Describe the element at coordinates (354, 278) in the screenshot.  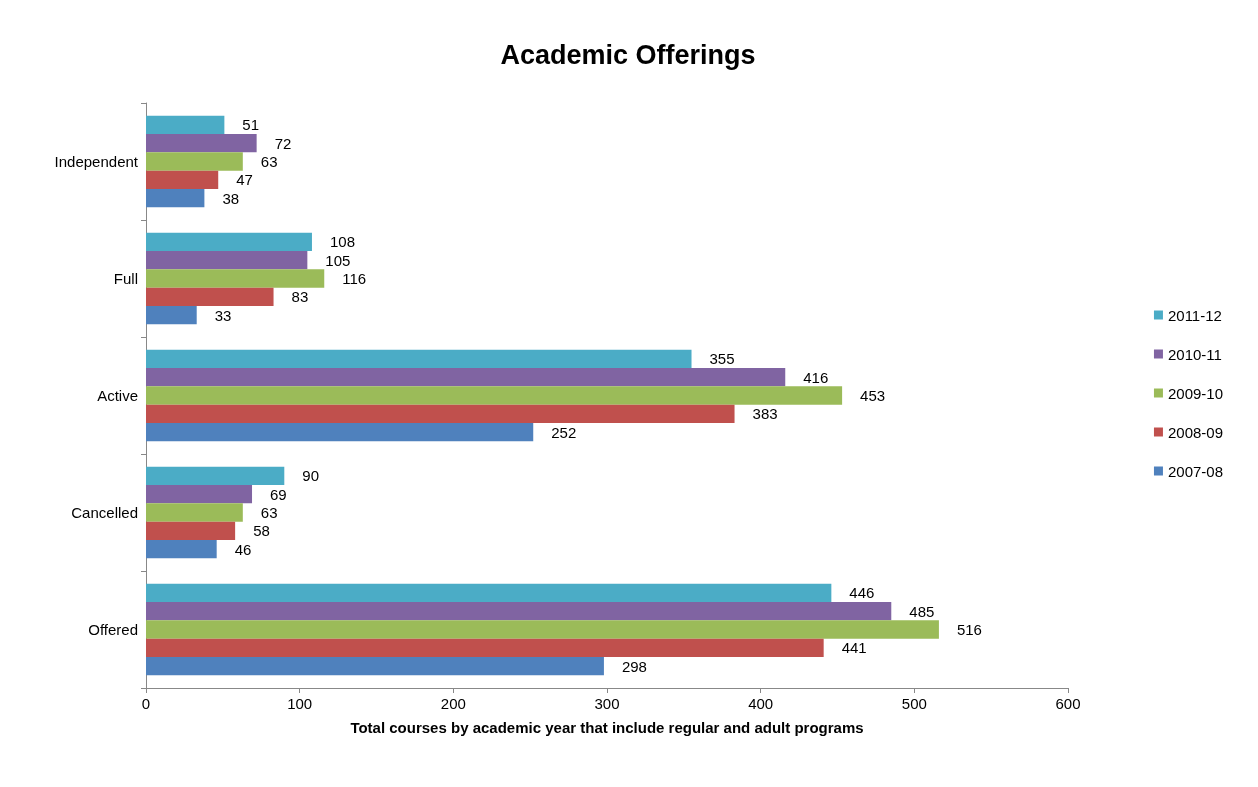
I see `data-label: 116` at that location.